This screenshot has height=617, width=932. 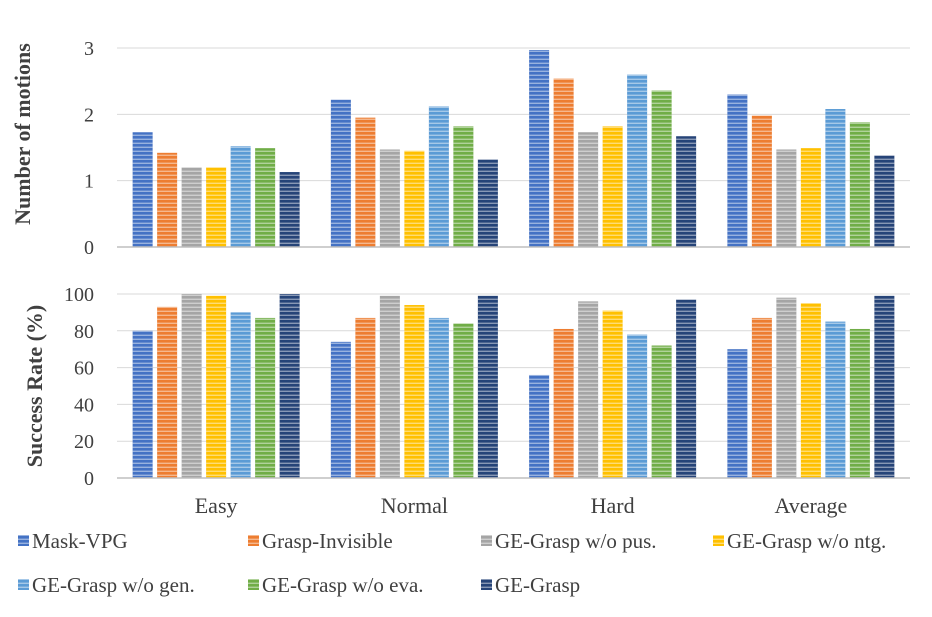 I want to click on y-tick-label: 2, so click(x=89, y=115).